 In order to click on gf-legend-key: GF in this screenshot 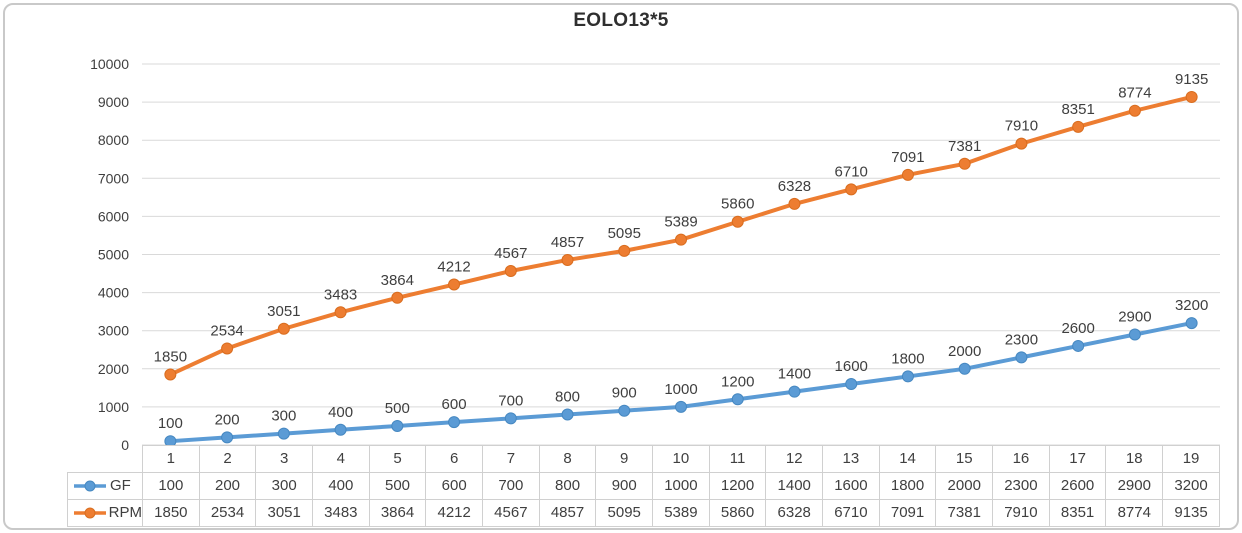, I will do `click(105, 486)`.